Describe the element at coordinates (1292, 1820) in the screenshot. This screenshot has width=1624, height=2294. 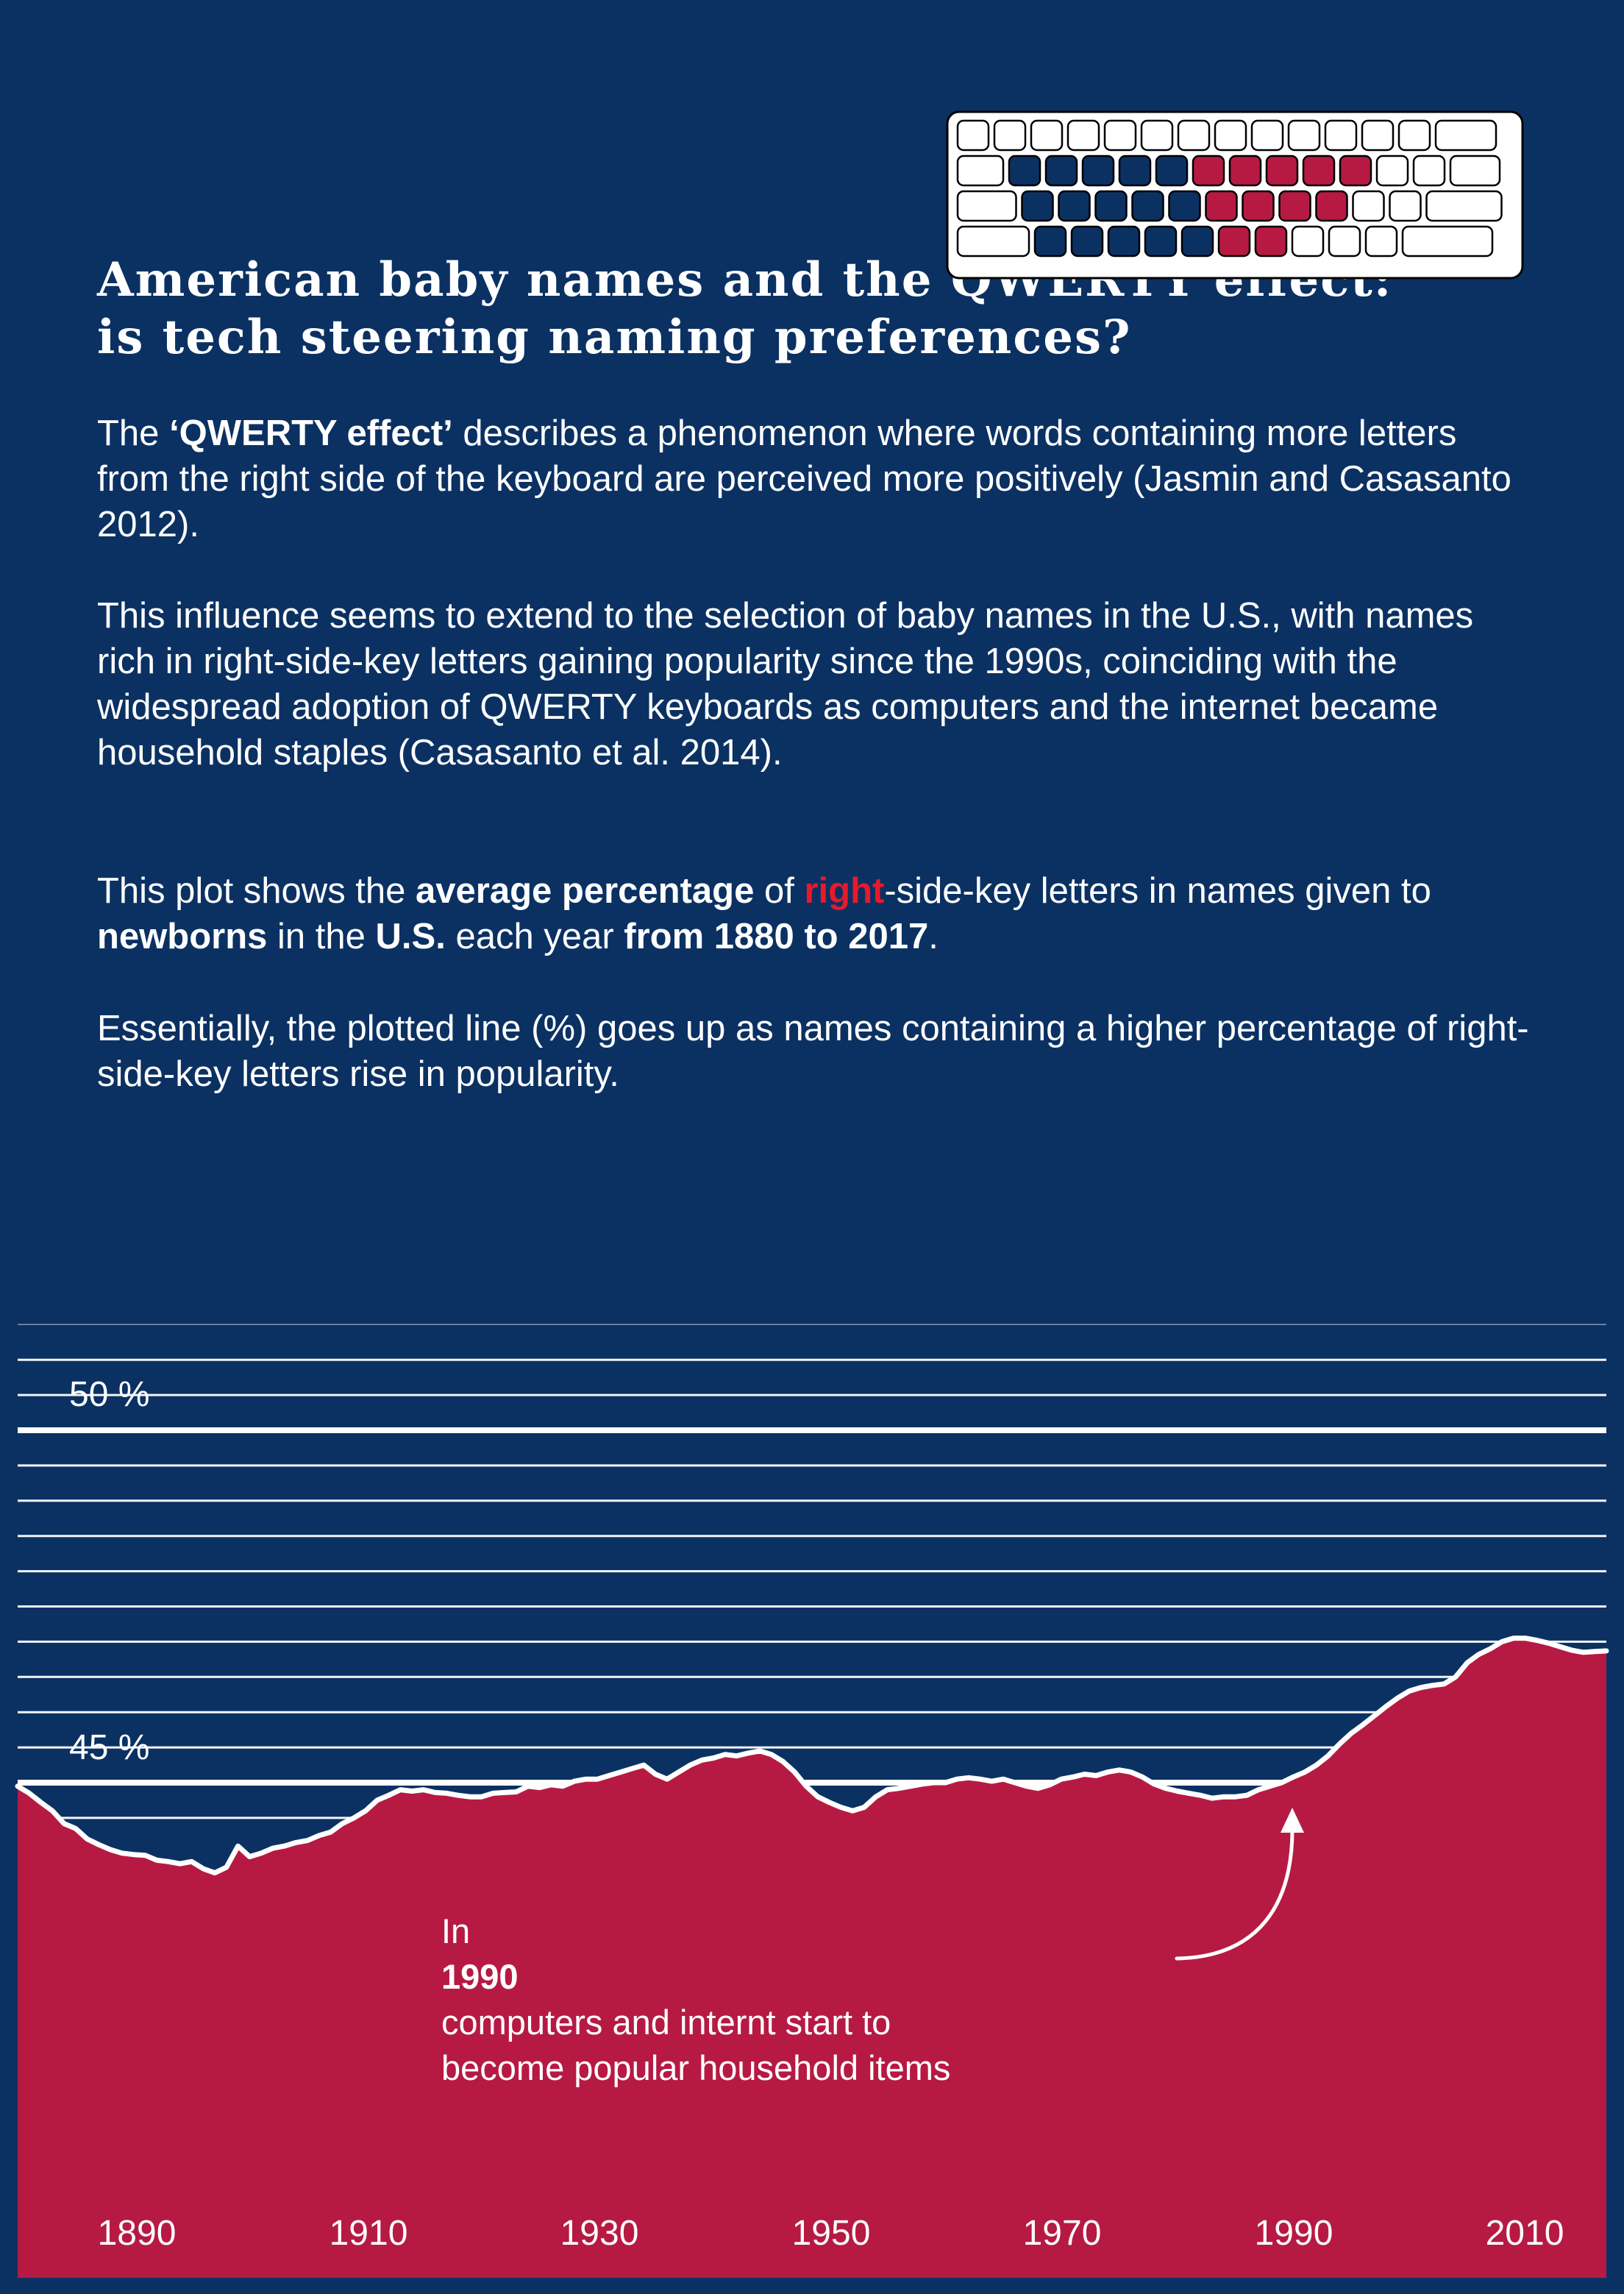
I see `annotation-arrowhead` at that location.